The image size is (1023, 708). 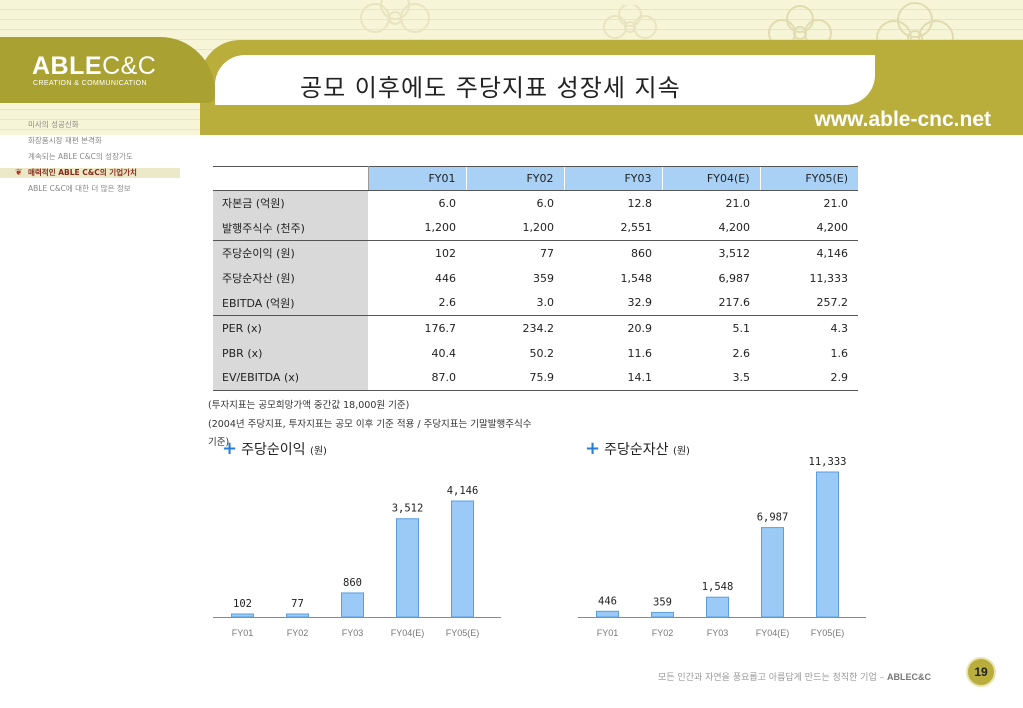 I want to click on row-label: PER (x), so click(x=290, y=328).